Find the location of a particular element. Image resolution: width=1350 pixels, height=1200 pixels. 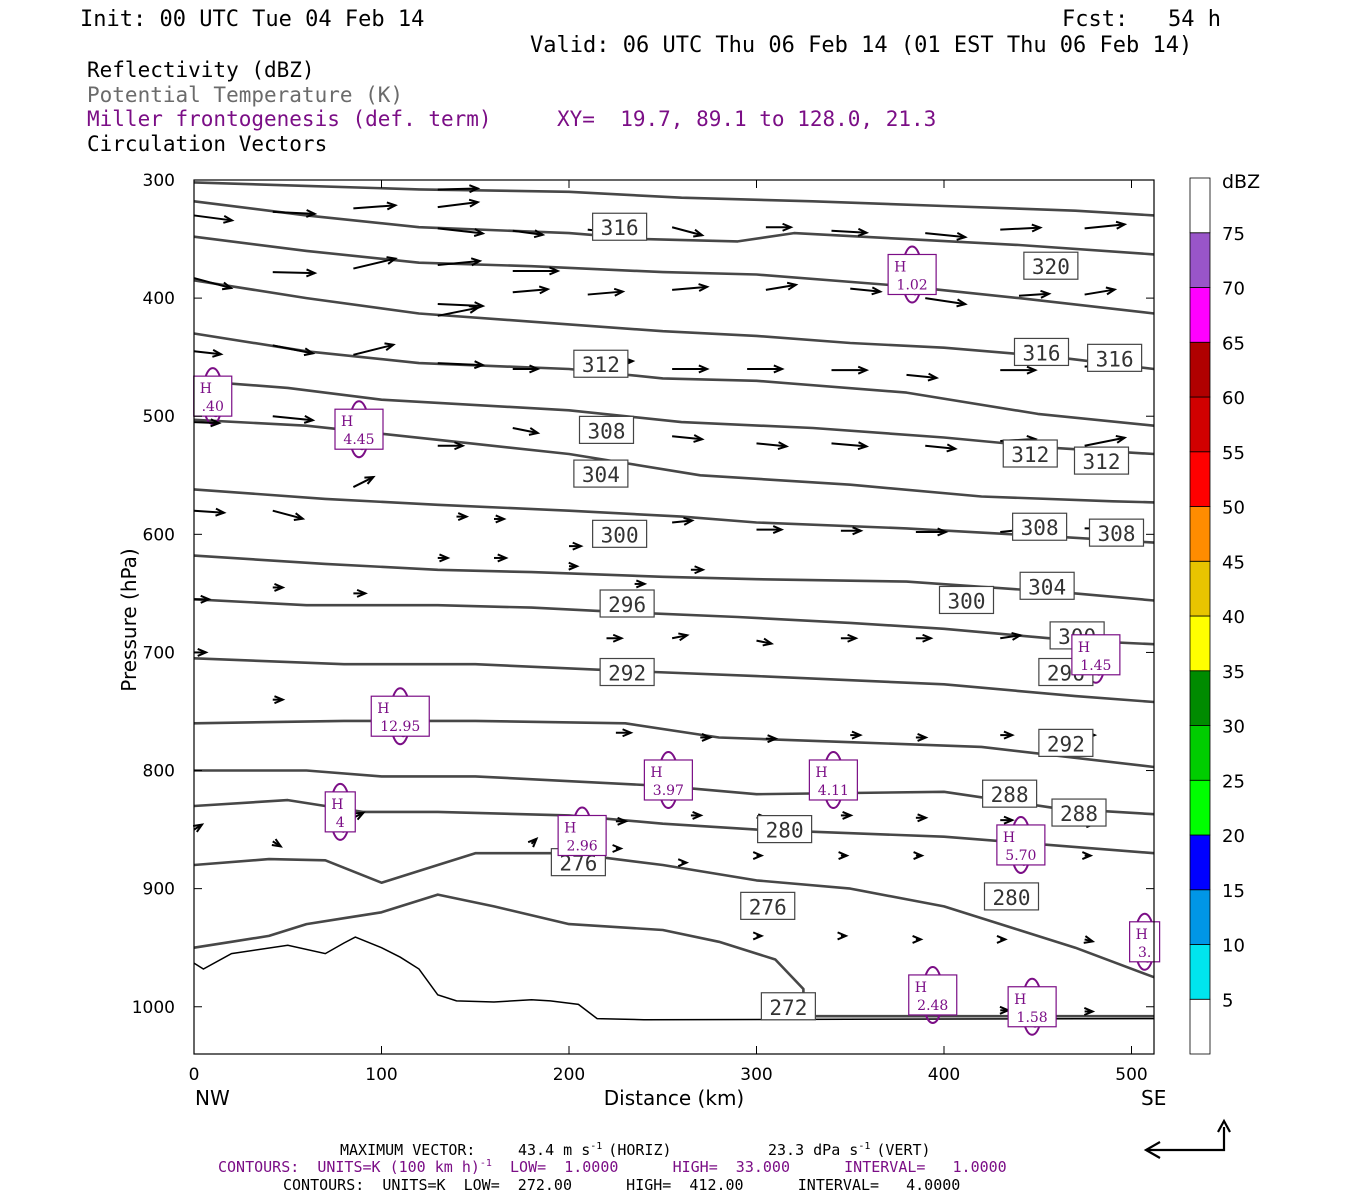

legend-circulation-vectors: Circulation Vectors is located at coordinates (207, 144).